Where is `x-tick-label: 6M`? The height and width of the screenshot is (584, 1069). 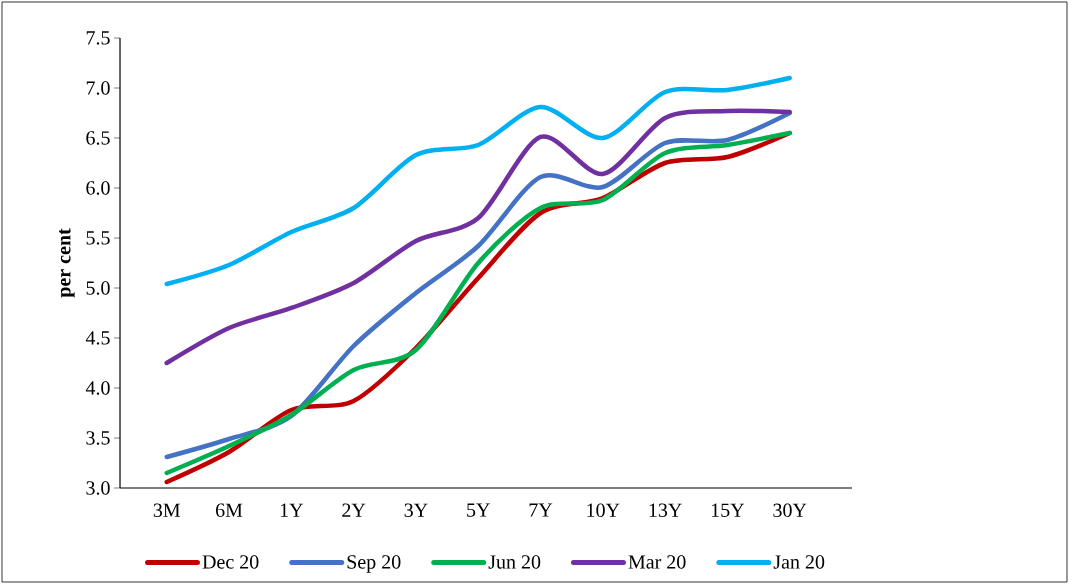 x-tick-label: 6M is located at coordinates (229, 510).